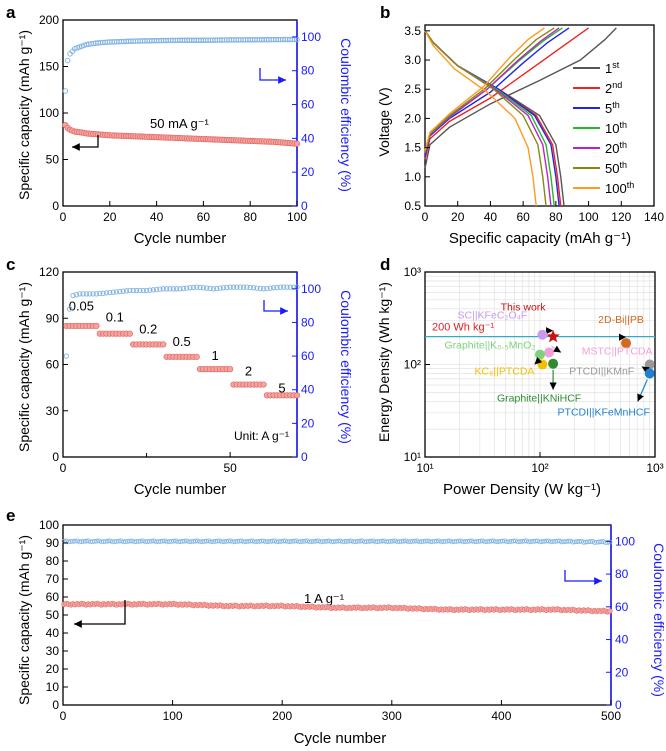  I want to click on a-arrow-left, so click(85, 143).